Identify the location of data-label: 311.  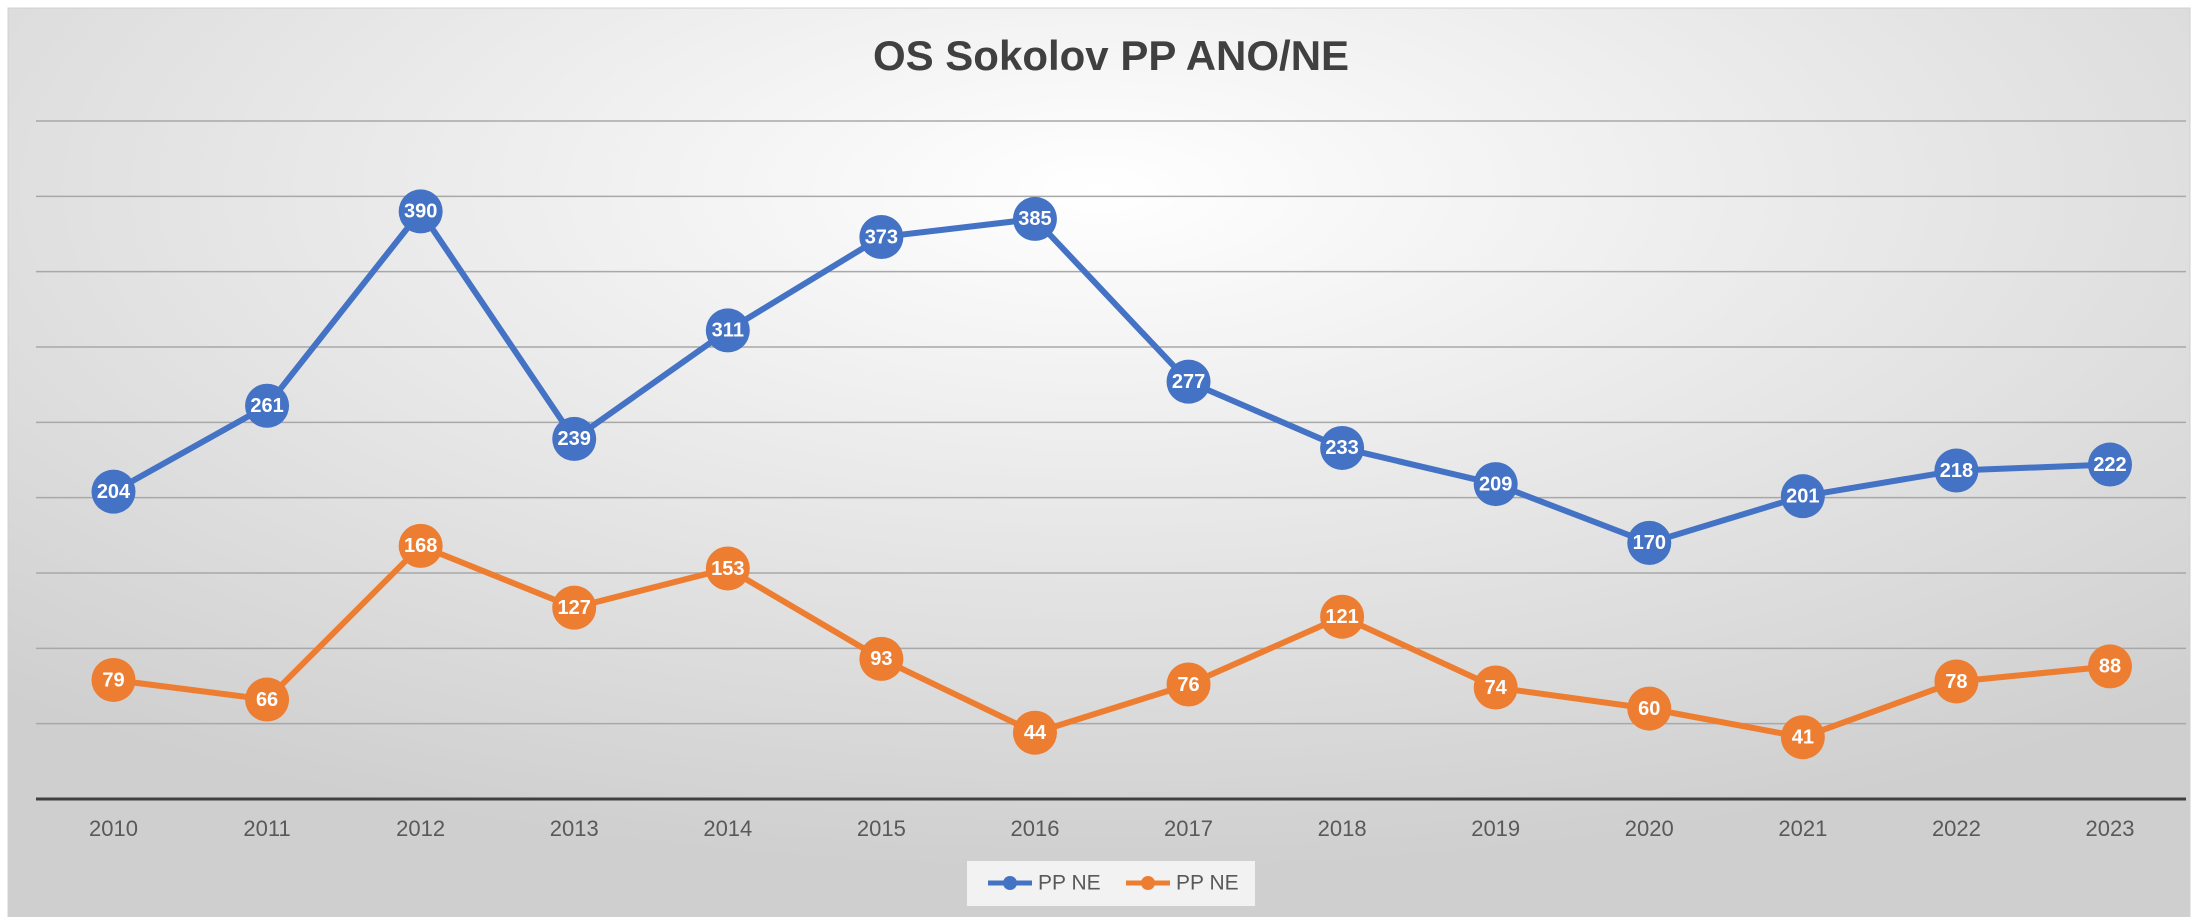
(728, 331).